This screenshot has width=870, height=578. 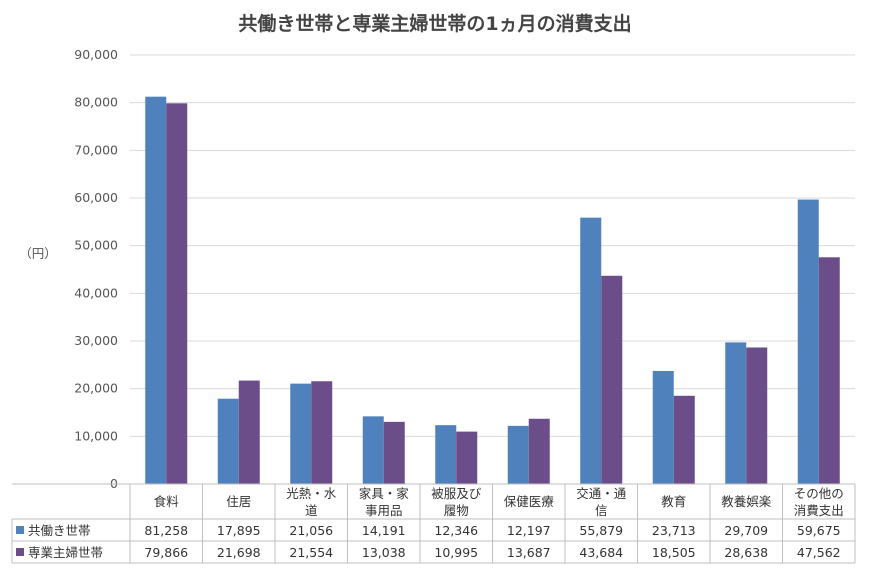 What do you see at coordinates (96, 388) in the screenshot?
I see `y-tick-label: 20,000` at bounding box center [96, 388].